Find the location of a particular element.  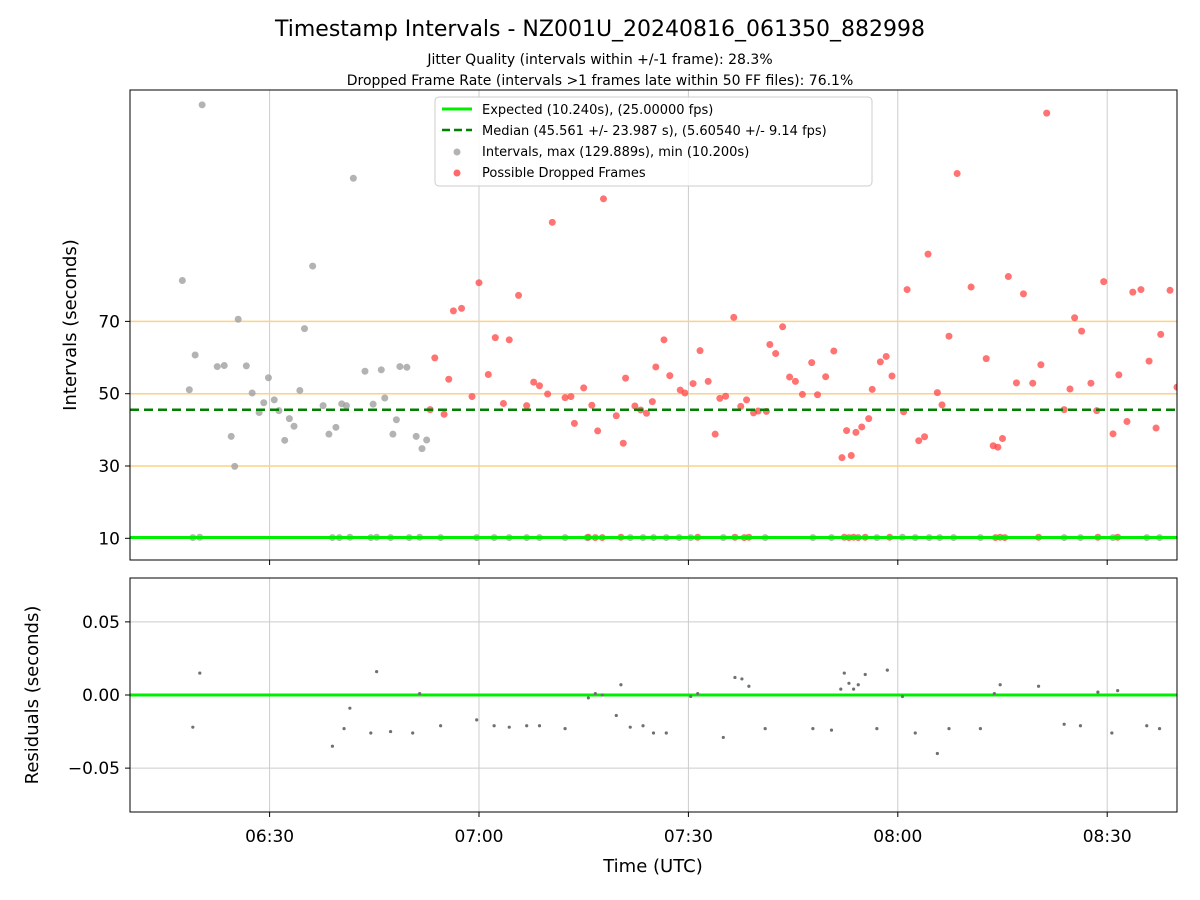

intervals-y-axis-label: Intervals (seconds) is located at coordinates (70, 325).